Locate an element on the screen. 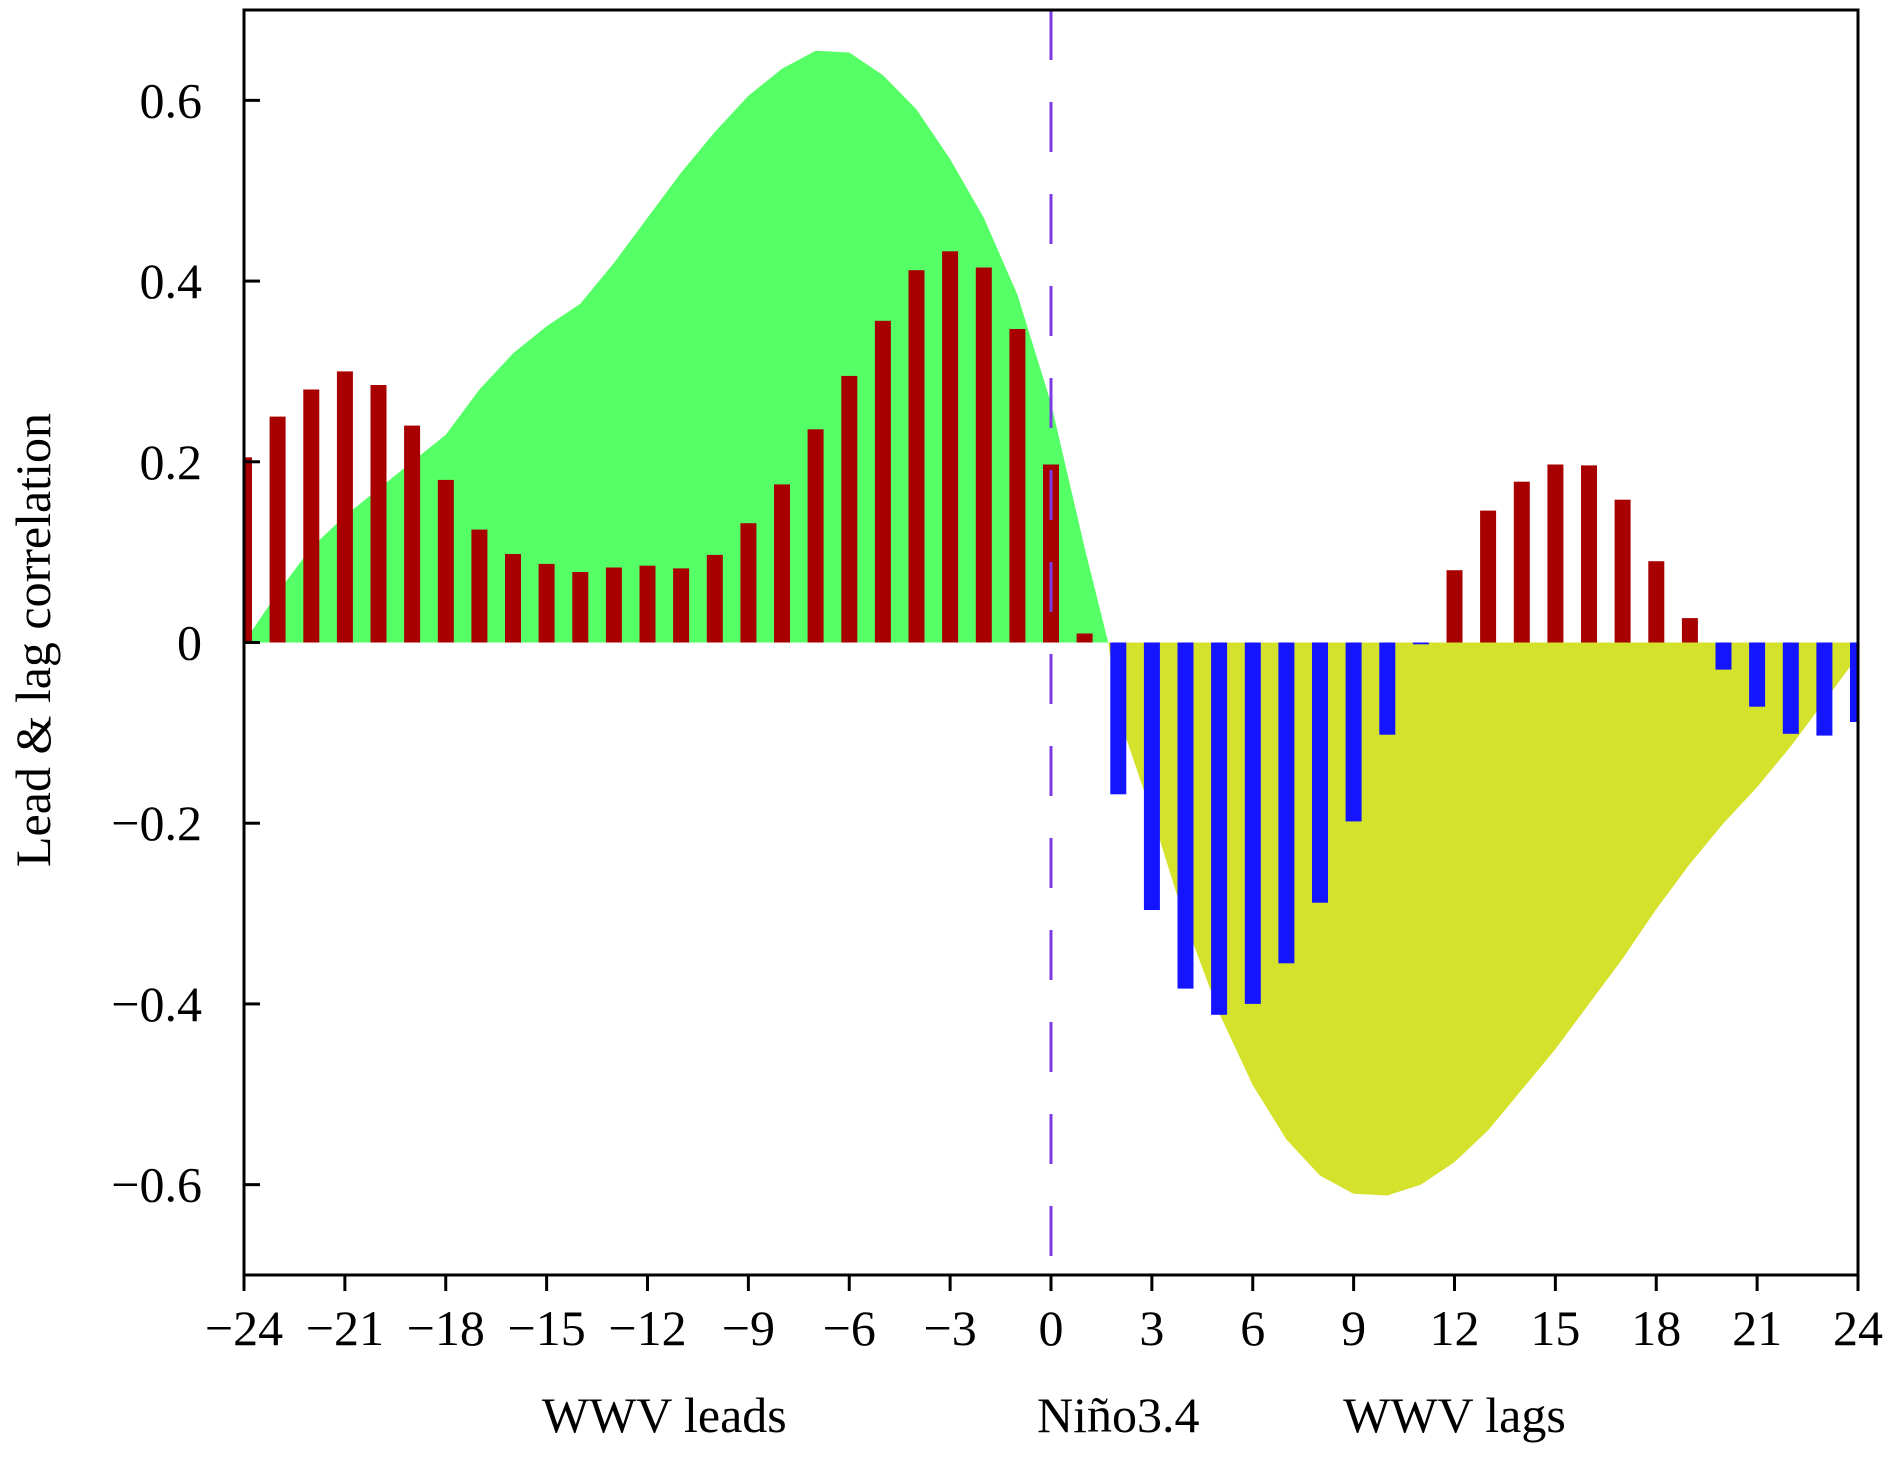 The width and height of the screenshot is (1890, 1465). x-tick-label: 21 is located at coordinates (1757, 1328).